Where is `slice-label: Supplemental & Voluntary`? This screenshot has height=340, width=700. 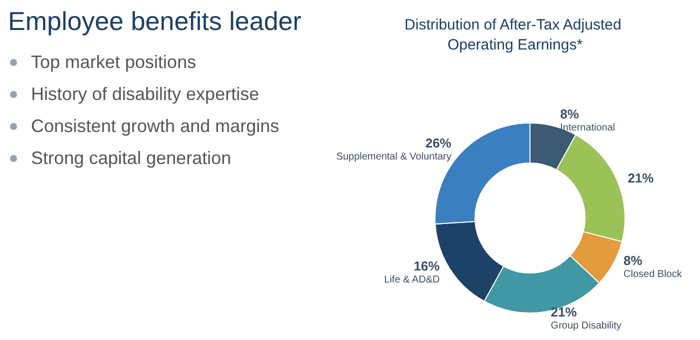
slice-label: Supplemental & Voluntary is located at coordinates (394, 156).